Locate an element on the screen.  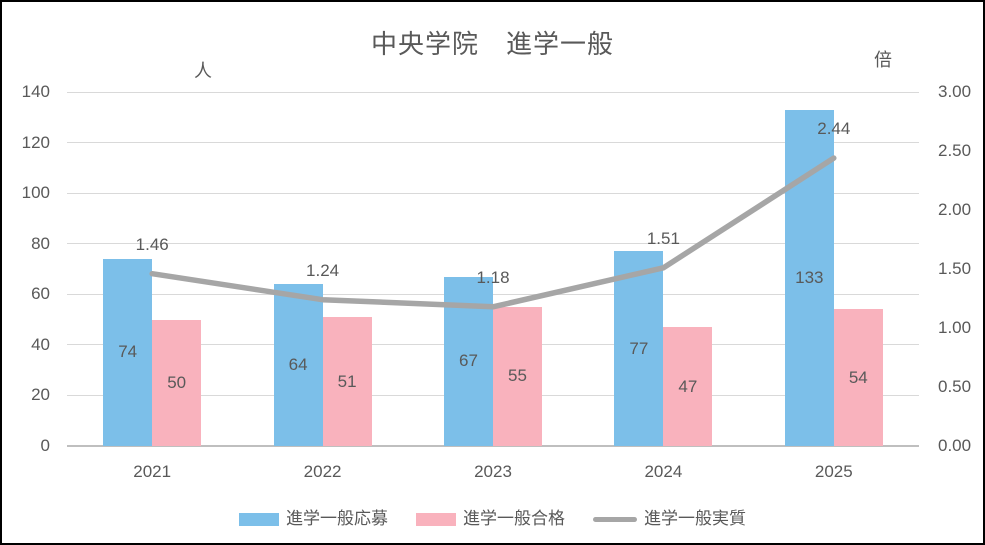
legend-item-進学一般合格: 進学一般合格 is located at coordinates (490, 519).